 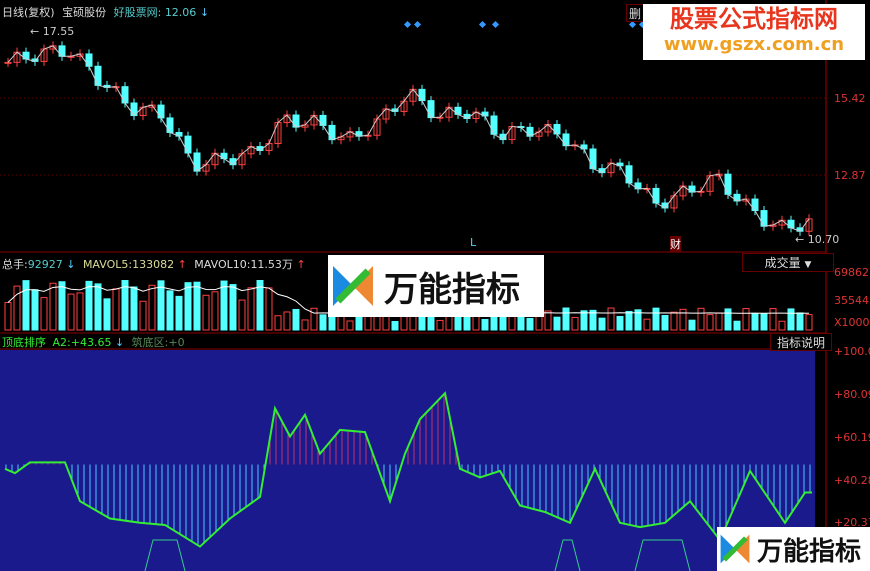 I want to click on header-bar: 日线(复权) 宝硕股份 好股票网: 12.06 ↓, so click(x=105, y=12).